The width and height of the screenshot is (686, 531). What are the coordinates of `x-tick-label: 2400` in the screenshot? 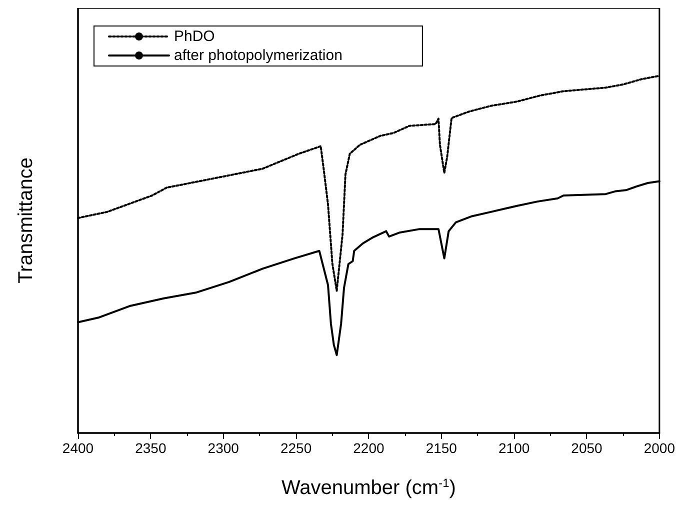 It's located at (78, 448).